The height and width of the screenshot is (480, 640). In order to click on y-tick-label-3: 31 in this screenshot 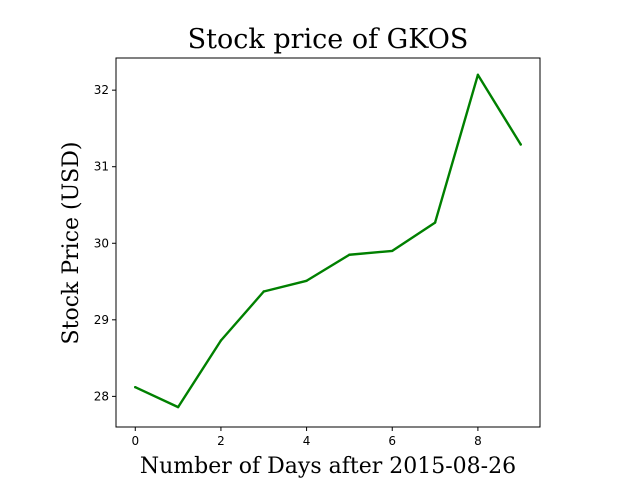, I will do `click(101, 167)`.